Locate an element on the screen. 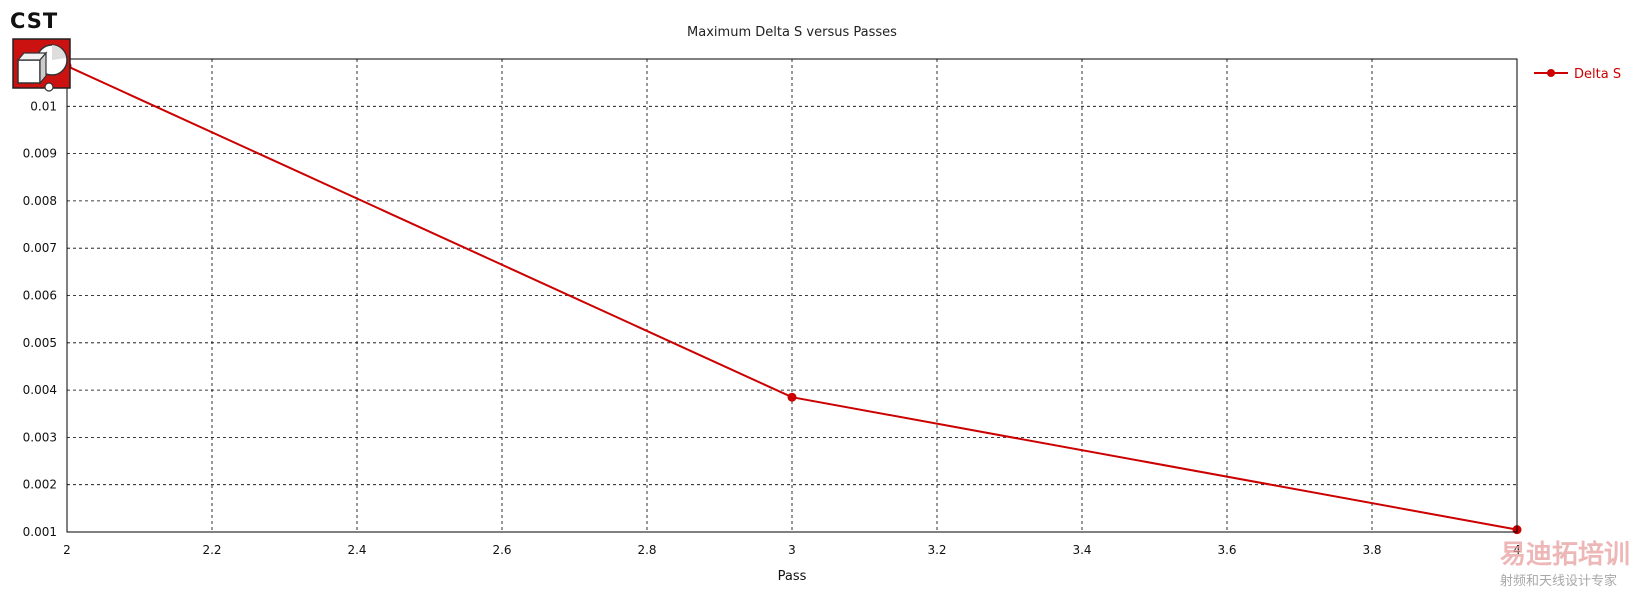  chart-title: Maximum Delta S versus Passes is located at coordinates (792, 32).